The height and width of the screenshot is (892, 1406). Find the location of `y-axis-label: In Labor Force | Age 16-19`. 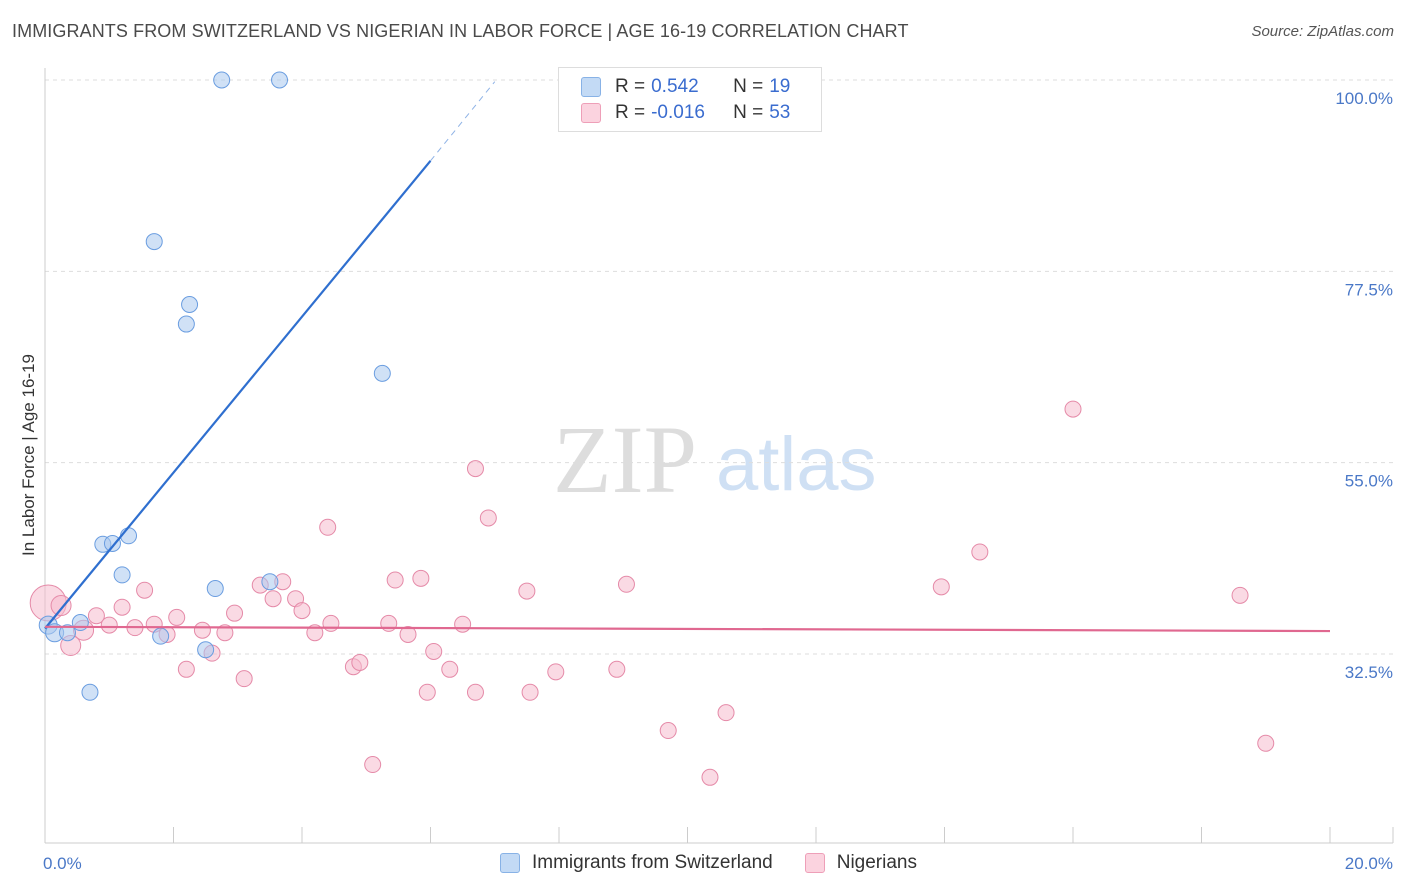

y-axis-label: In Labor Force | Age 16-19 is located at coordinates (28, 455).